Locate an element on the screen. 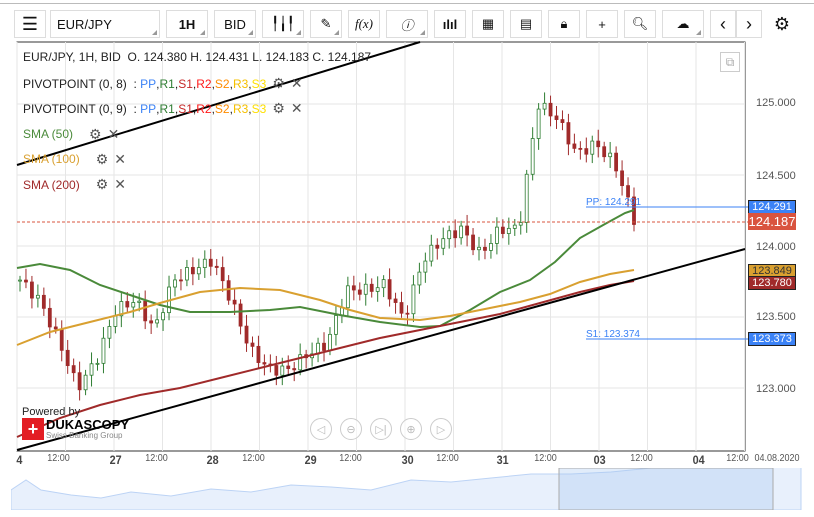 The image size is (814, 517). prev-icon: ‹ is located at coordinates (723, 23).